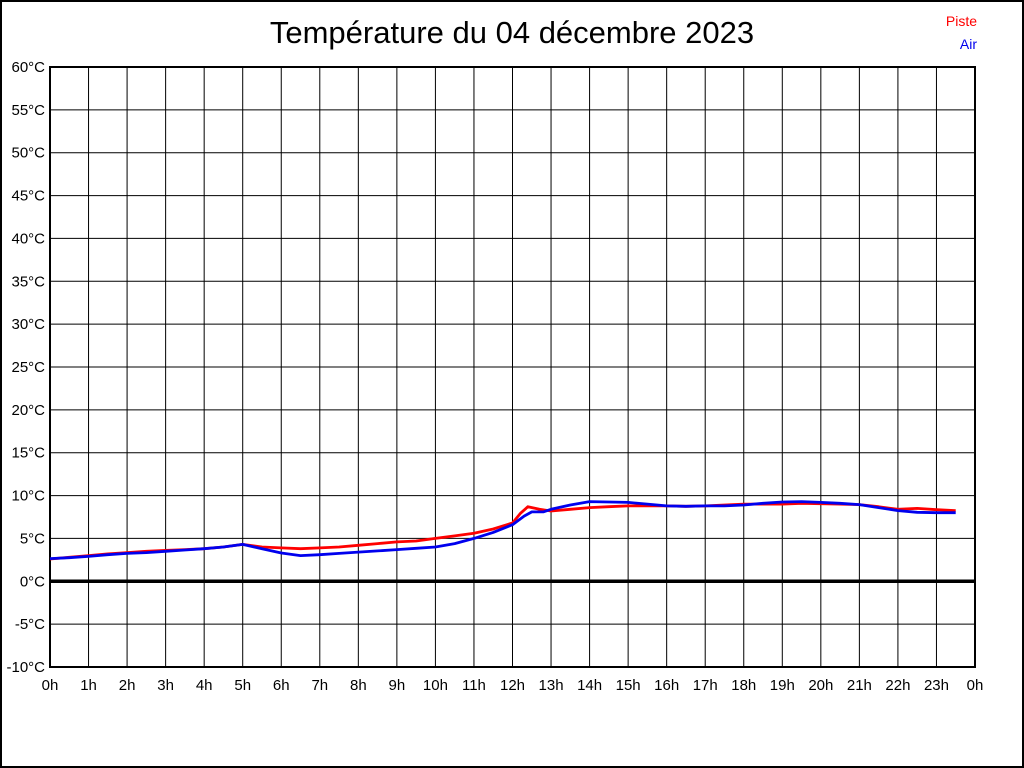 Image resolution: width=1024 pixels, height=768 pixels. I want to click on y-tick-label: -5°C, so click(30, 624).